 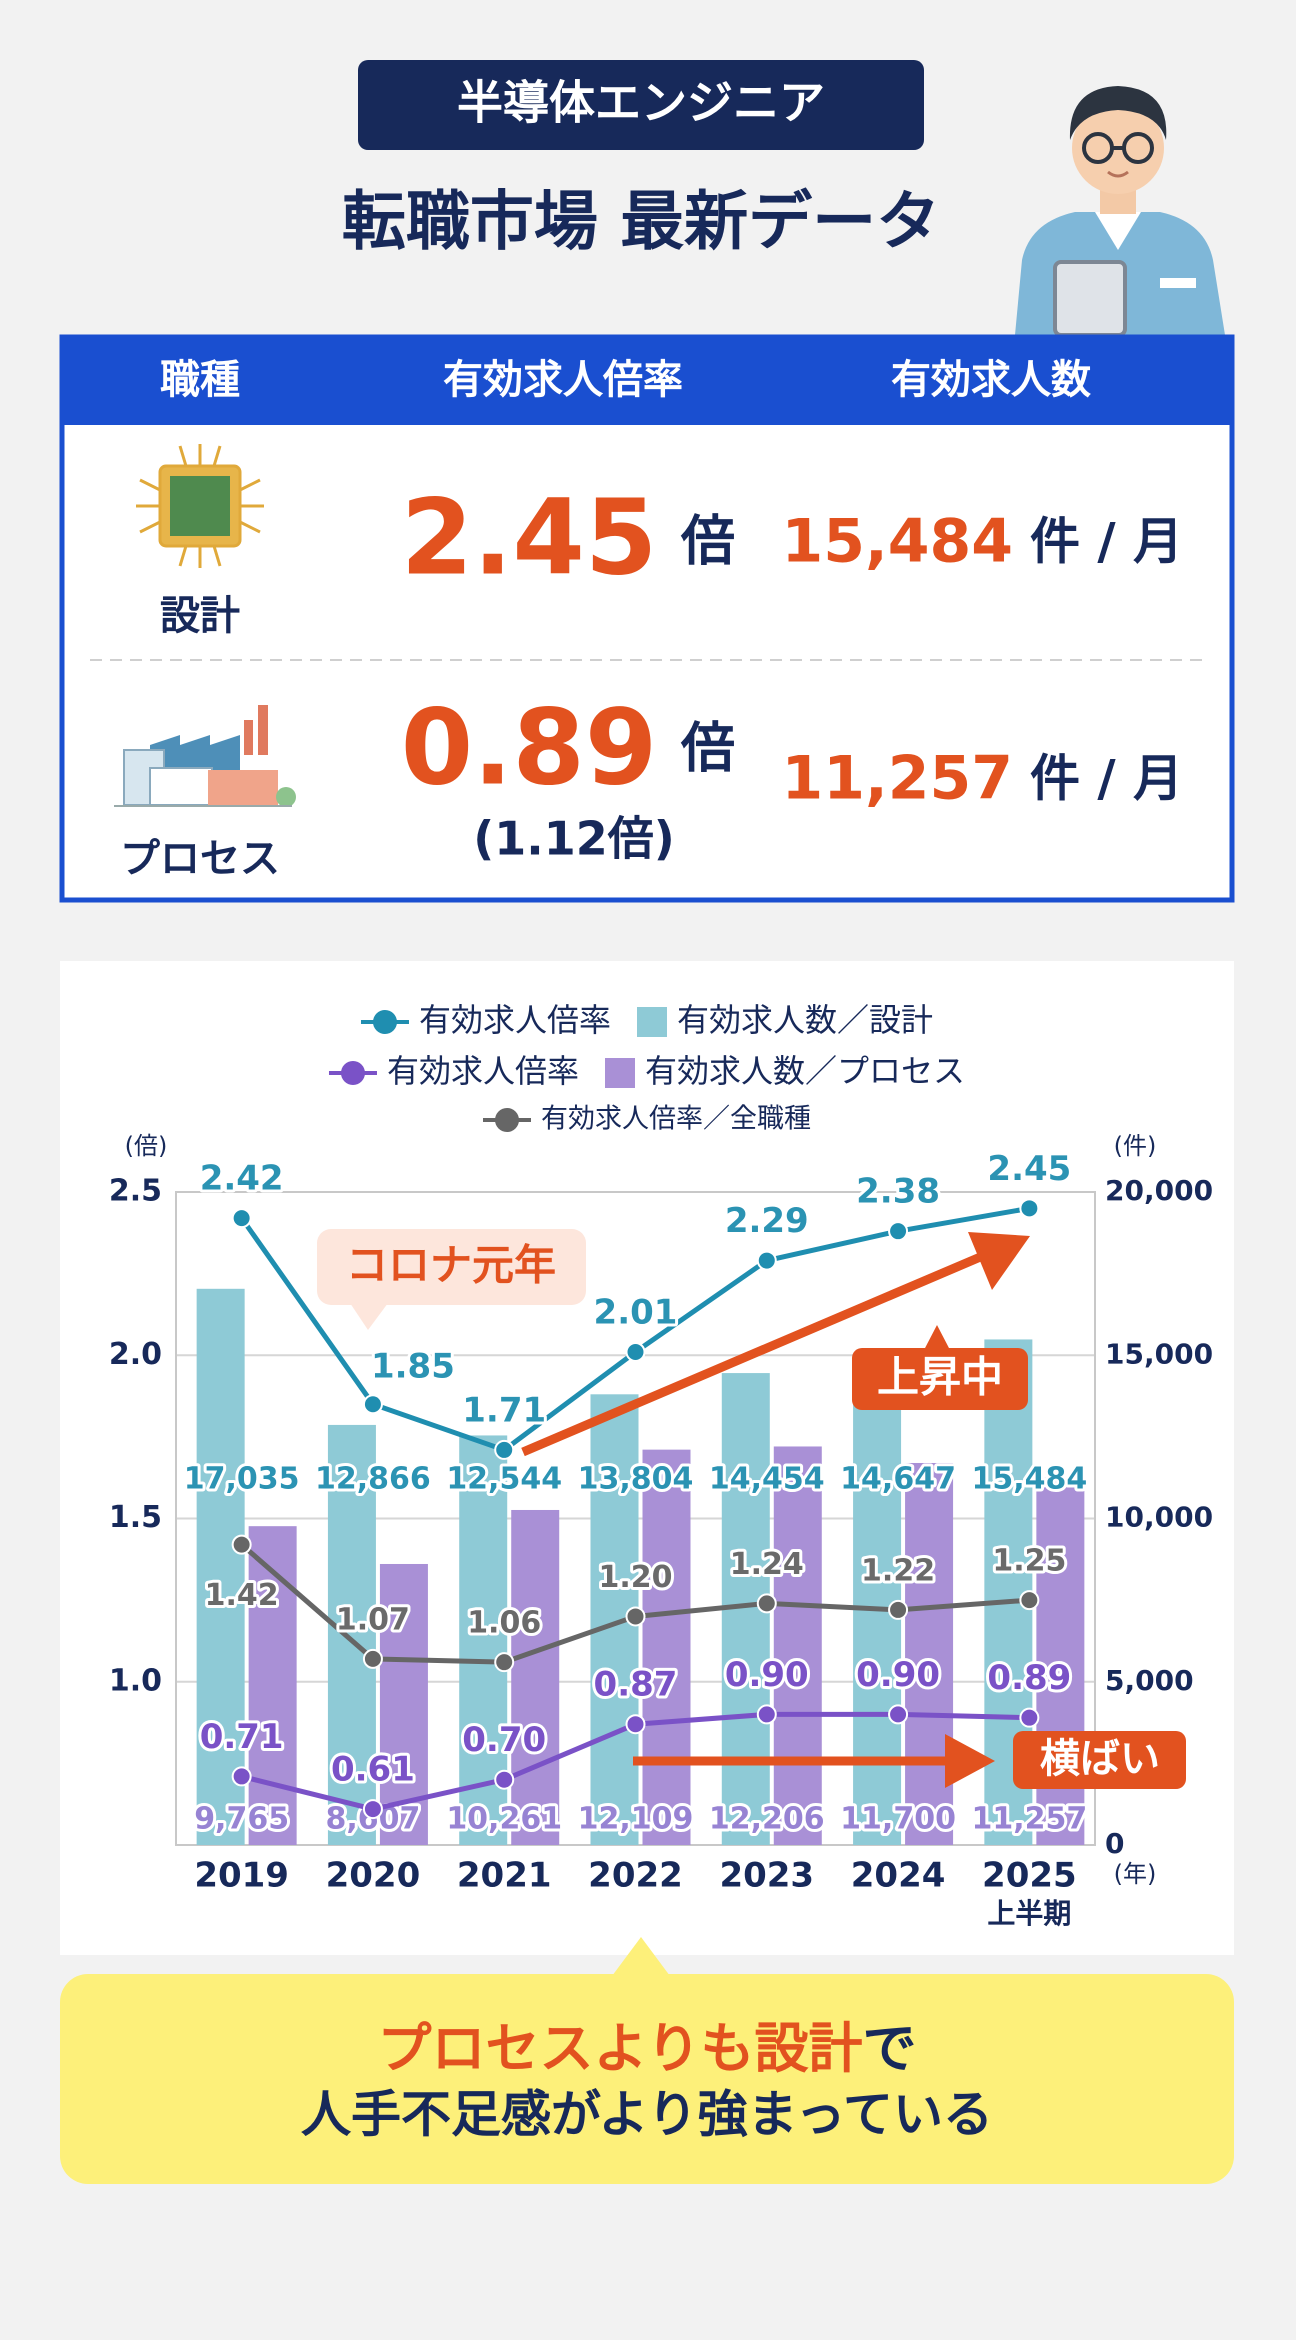 What do you see at coordinates (135, 1517) in the screenshot?
I see `y-tick-label: 1.5` at bounding box center [135, 1517].